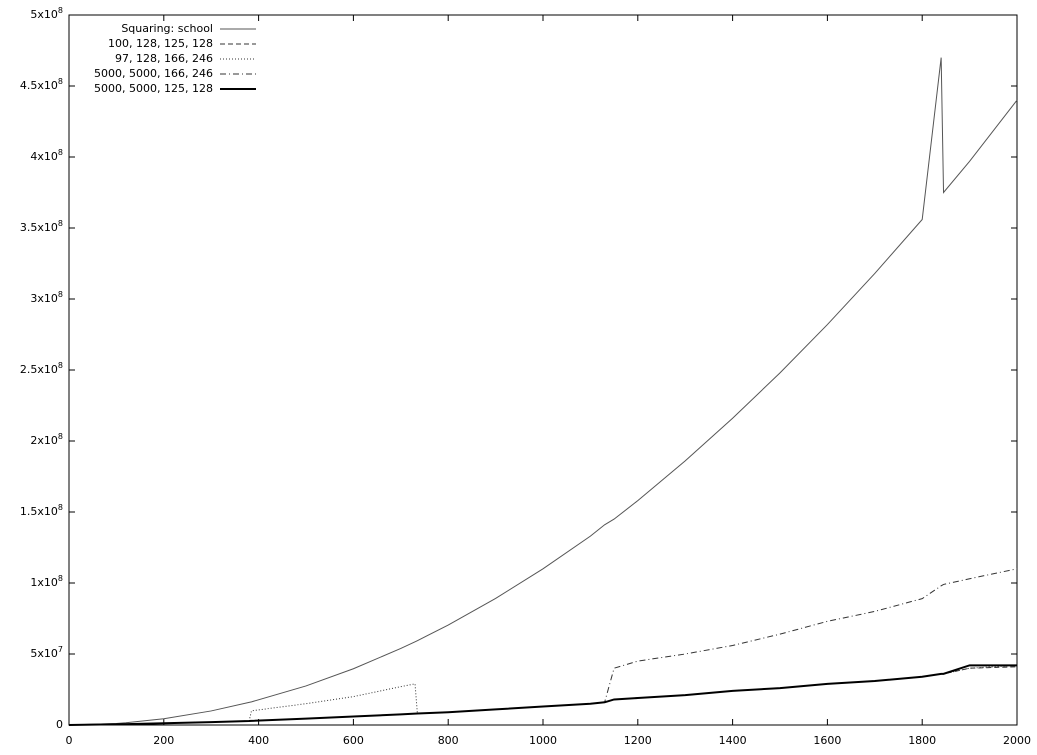  I want to click on y-tick-label: 5x10⁷, so click(46, 653).